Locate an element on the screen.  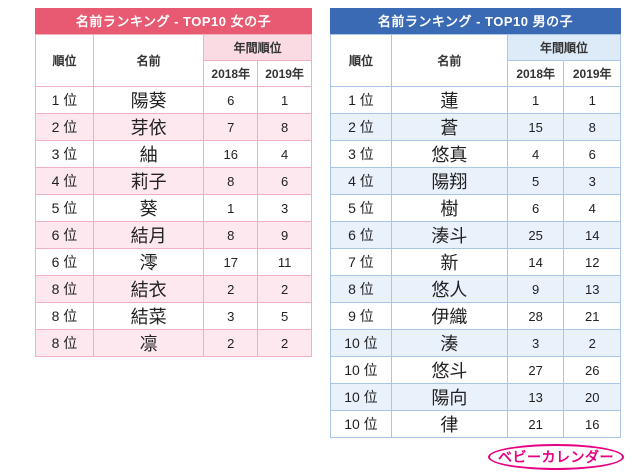
table-row: 1 位陽葵 6 1 is located at coordinates (173, 100).